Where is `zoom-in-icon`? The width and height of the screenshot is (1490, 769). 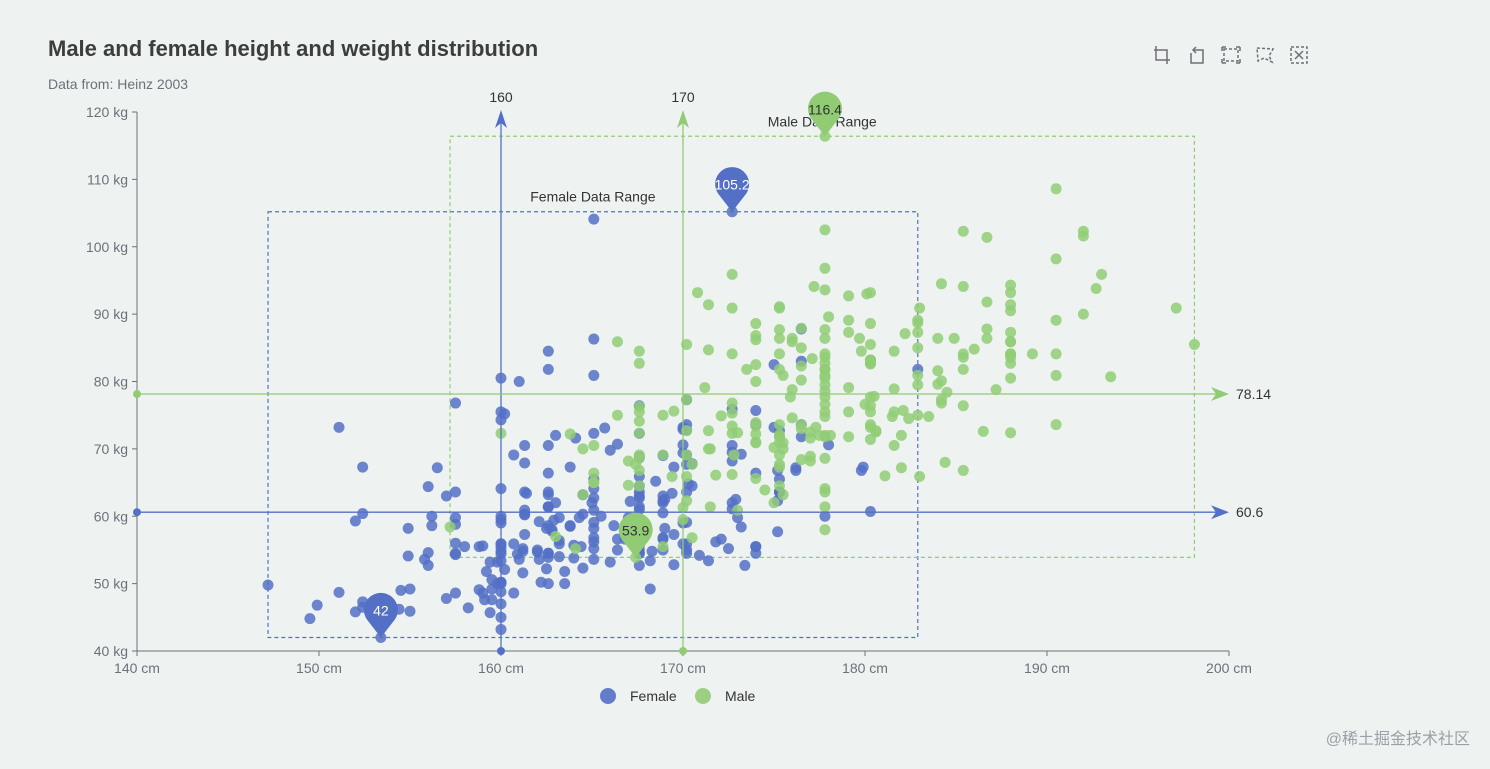
zoom-in-icon is located at coordinates (1163, 55).